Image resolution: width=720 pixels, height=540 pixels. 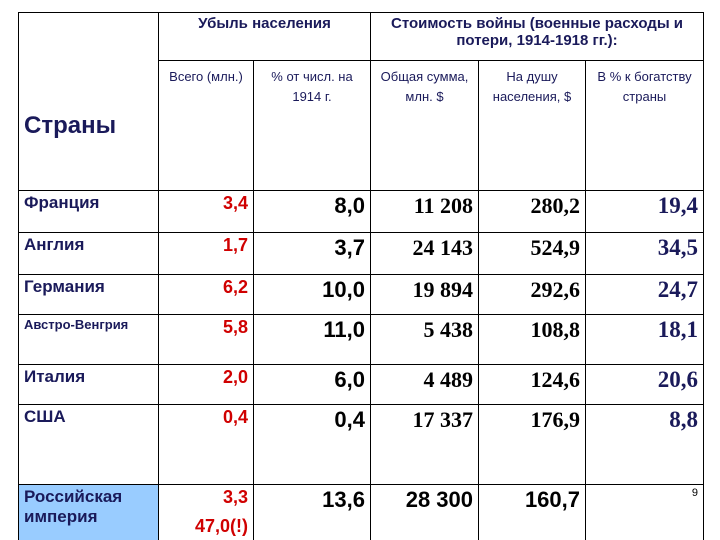 I want to click on cell-text: 1,7, so click(x=235, y=245).